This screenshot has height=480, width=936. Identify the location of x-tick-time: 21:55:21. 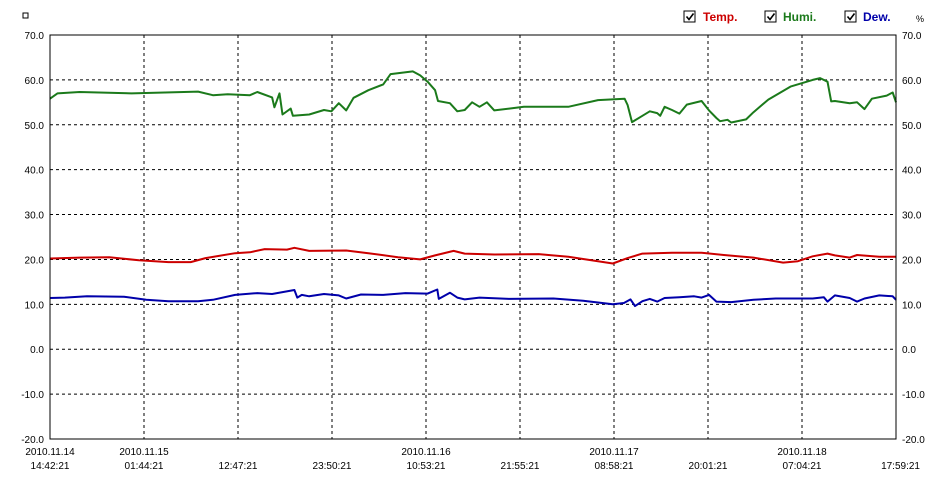
(520, 466).